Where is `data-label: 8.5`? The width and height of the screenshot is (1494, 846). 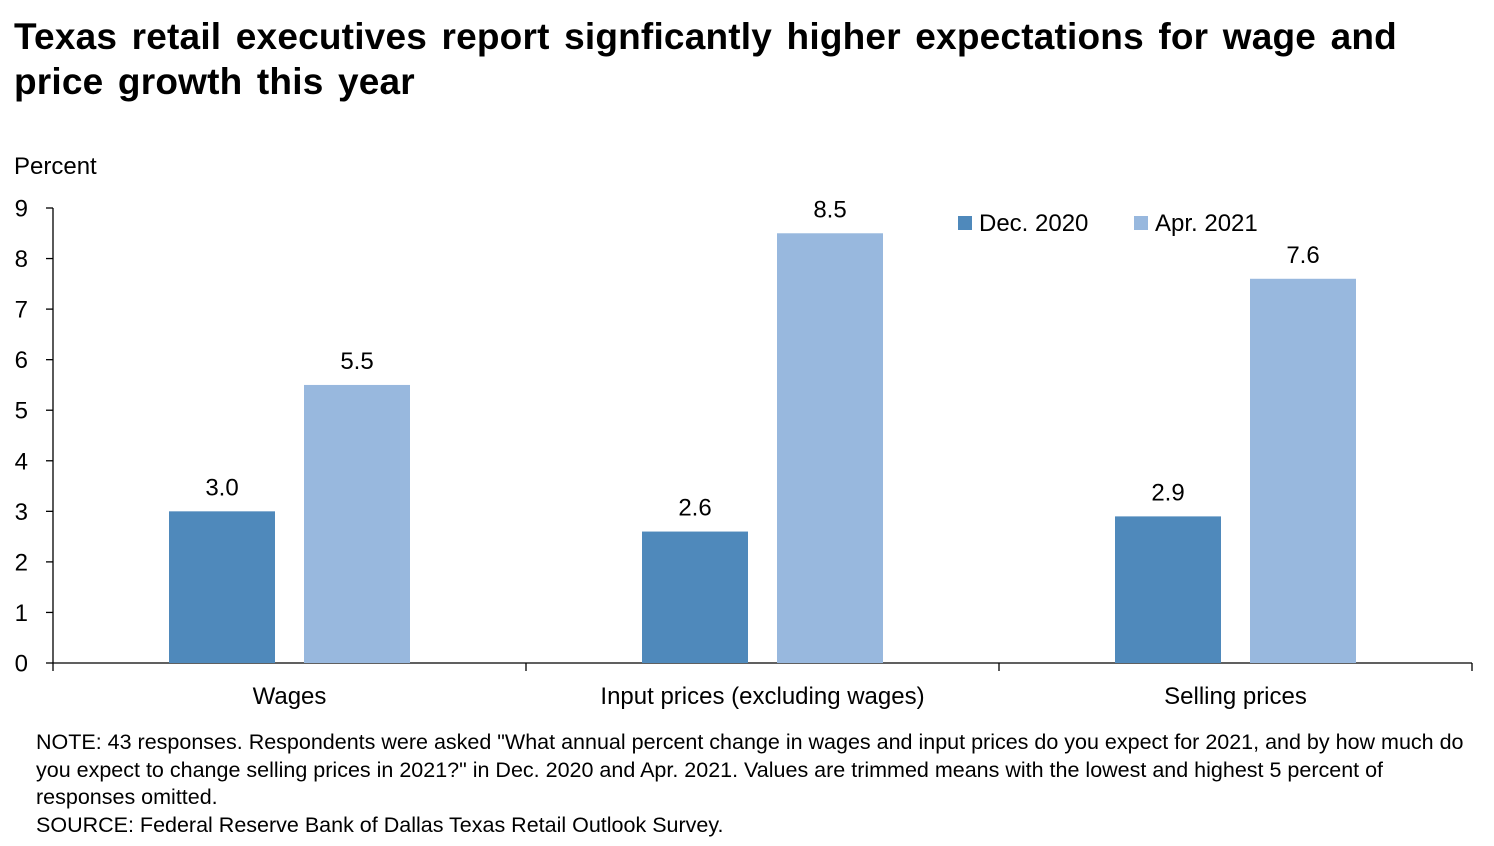 data-label: 8.5 is located at coordinates (829, 209).